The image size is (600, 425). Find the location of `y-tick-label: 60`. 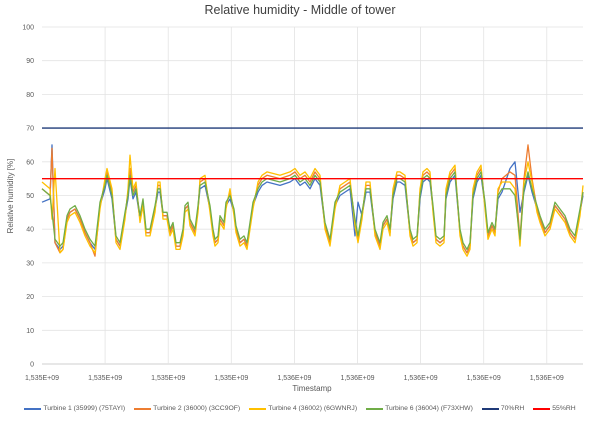

y-tick-label: 60 is located at coordinates (30, 162).